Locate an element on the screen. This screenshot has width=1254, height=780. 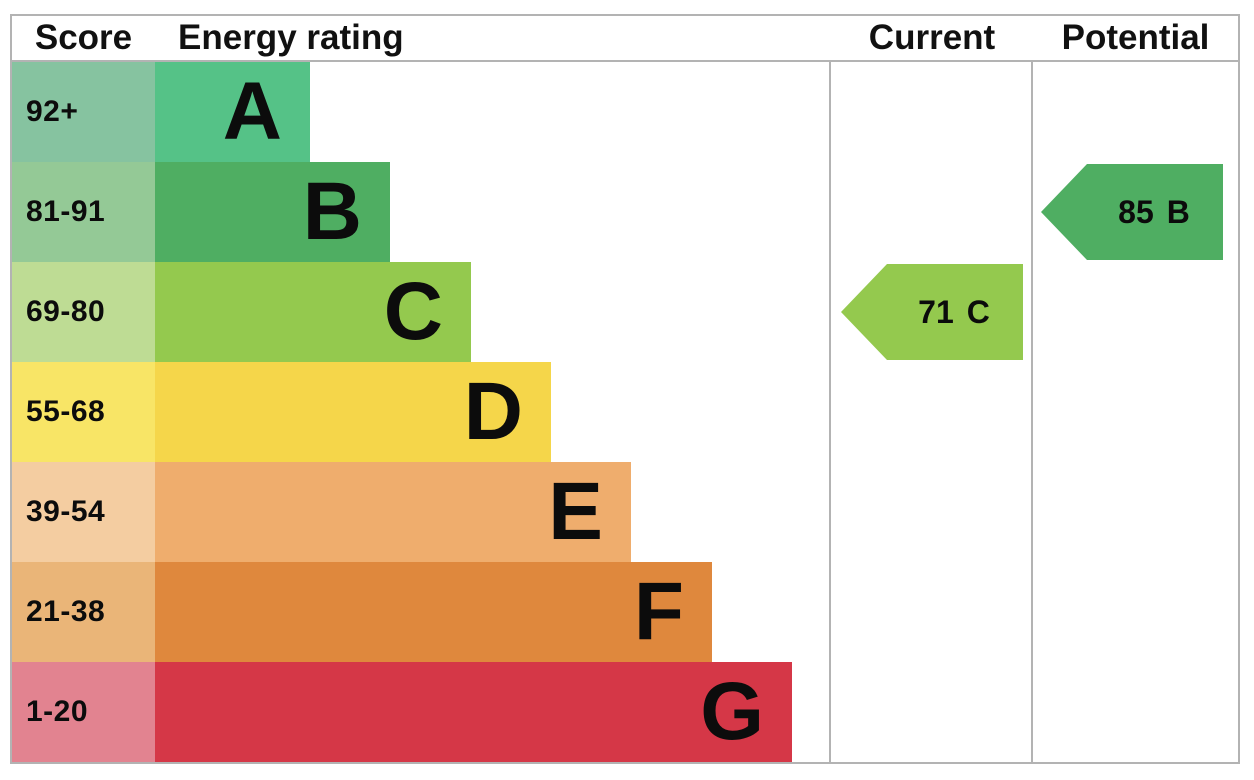
band-row: 1-20 G is located at coordinates (625, 712).